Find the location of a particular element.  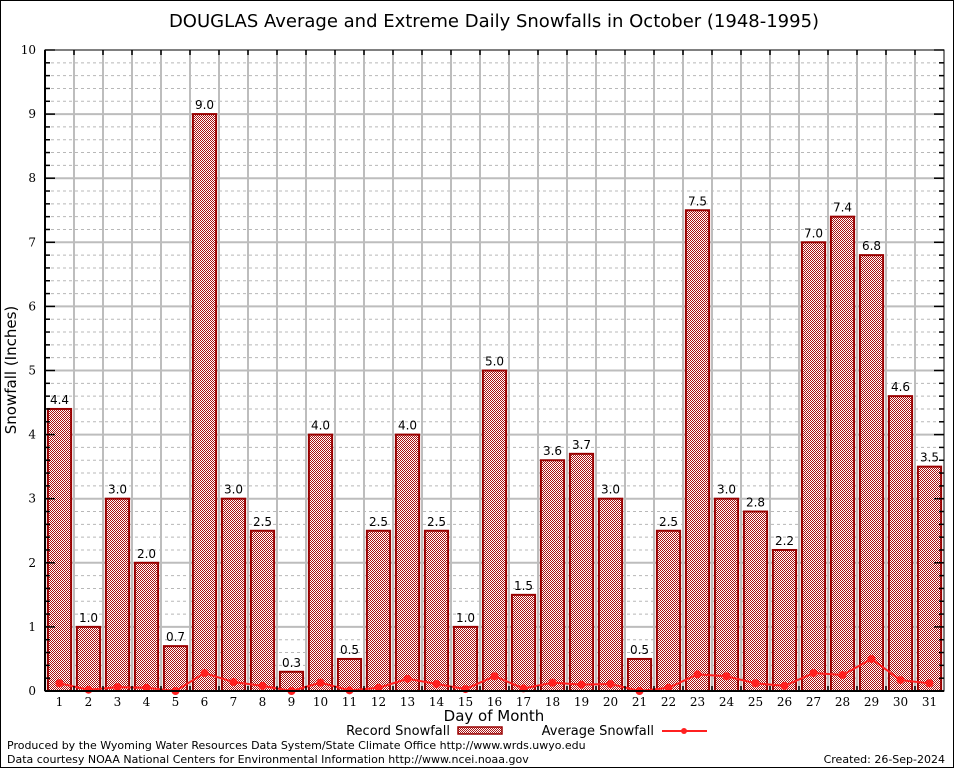

bar-value-label: 5.0 is located at coordinates (494, 362).